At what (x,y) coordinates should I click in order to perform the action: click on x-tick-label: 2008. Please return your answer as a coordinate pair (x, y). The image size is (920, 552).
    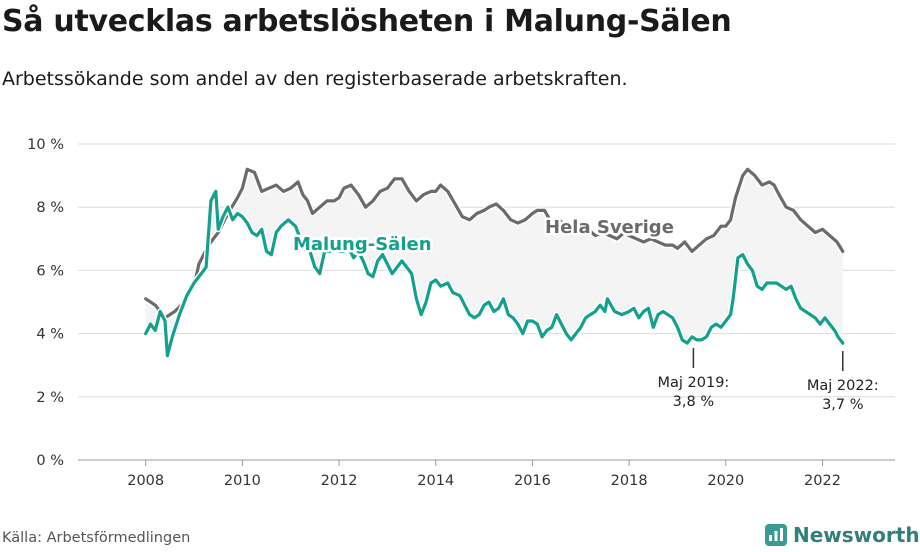
    Looking at the image, I should click on (145, 481).